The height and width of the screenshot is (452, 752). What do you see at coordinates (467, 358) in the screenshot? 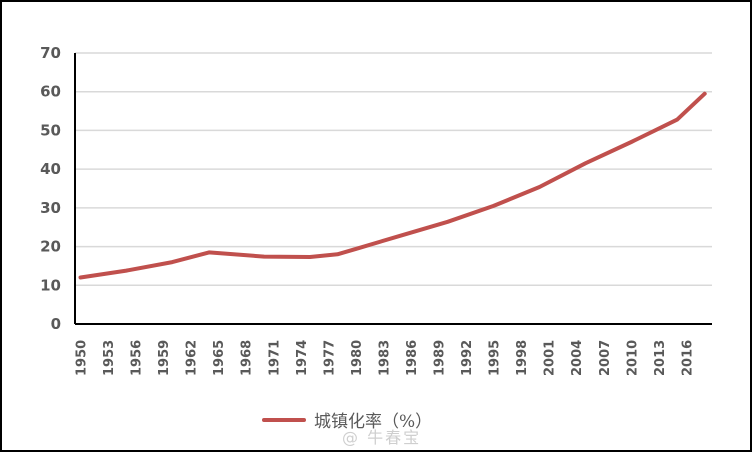
I see `x-tick-label: 1992` at bounding box center [467, 358].